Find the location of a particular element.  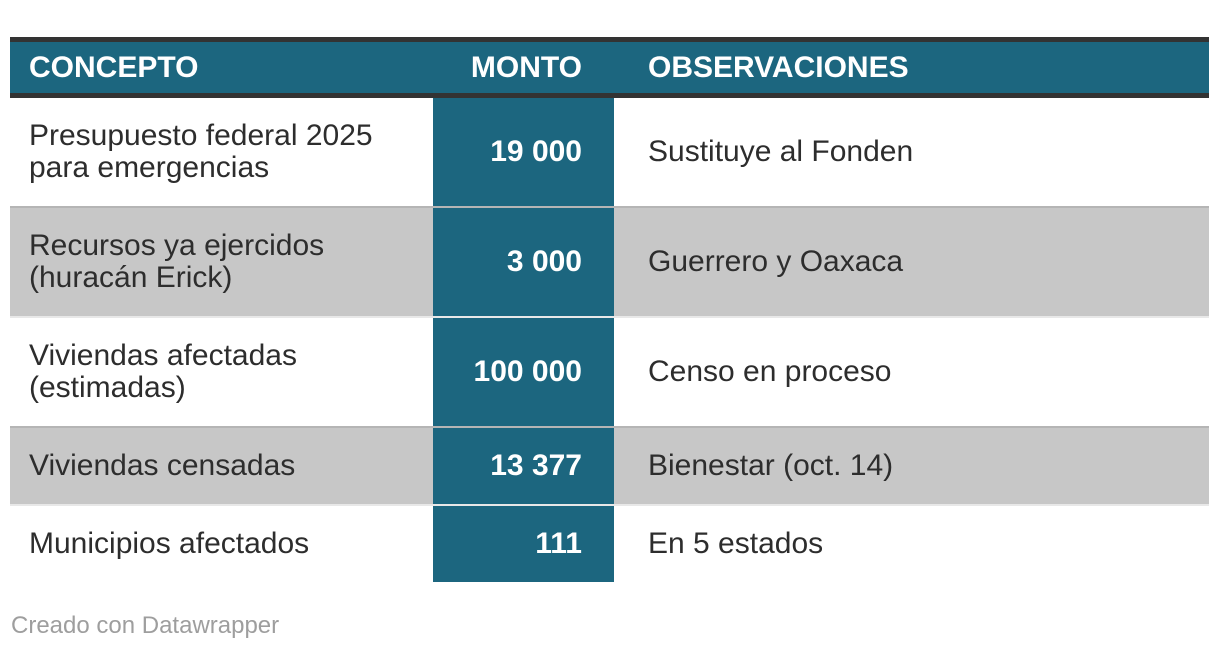

column-header-concepto: CONCEPTO is located at coordinates (114, 67).